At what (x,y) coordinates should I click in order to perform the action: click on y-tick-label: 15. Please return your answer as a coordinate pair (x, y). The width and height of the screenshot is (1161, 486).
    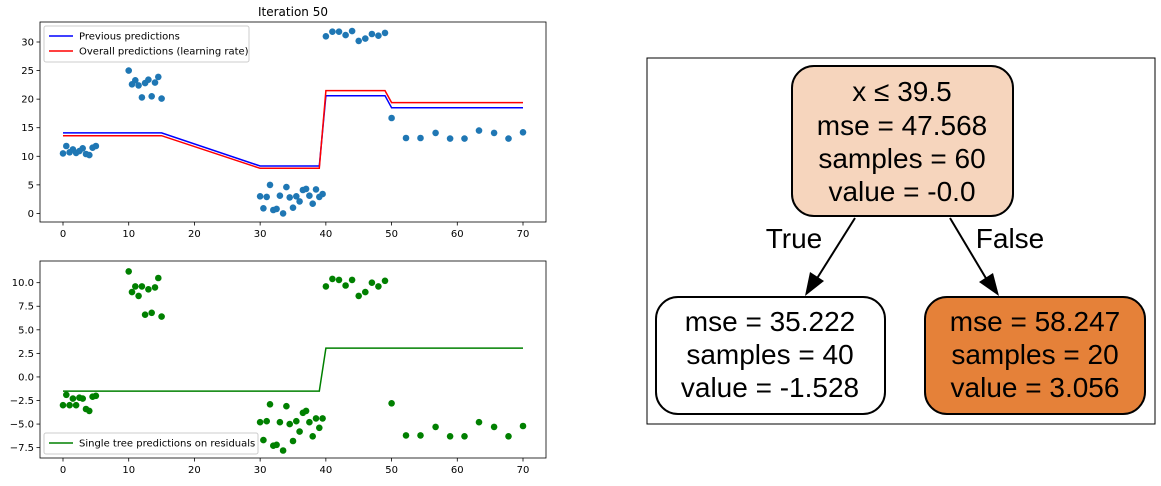
    Looking at the image, I should click on (27, 128).